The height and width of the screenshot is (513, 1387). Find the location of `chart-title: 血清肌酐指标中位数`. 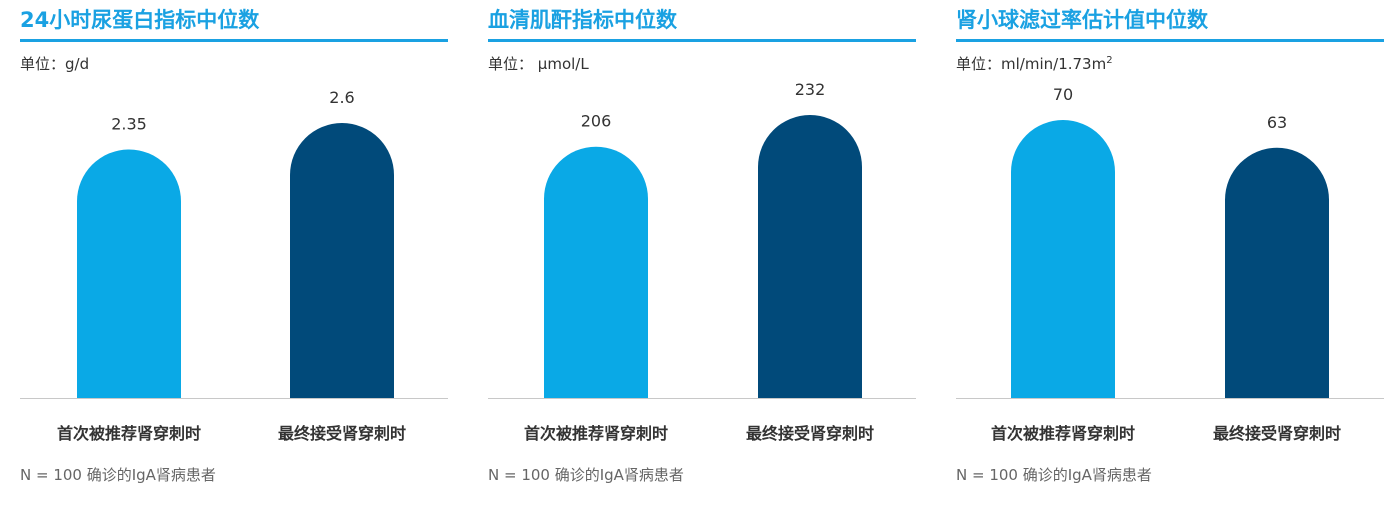

chart-title: 血清肌酐指标中位数 is located at coordinates (582, 20).